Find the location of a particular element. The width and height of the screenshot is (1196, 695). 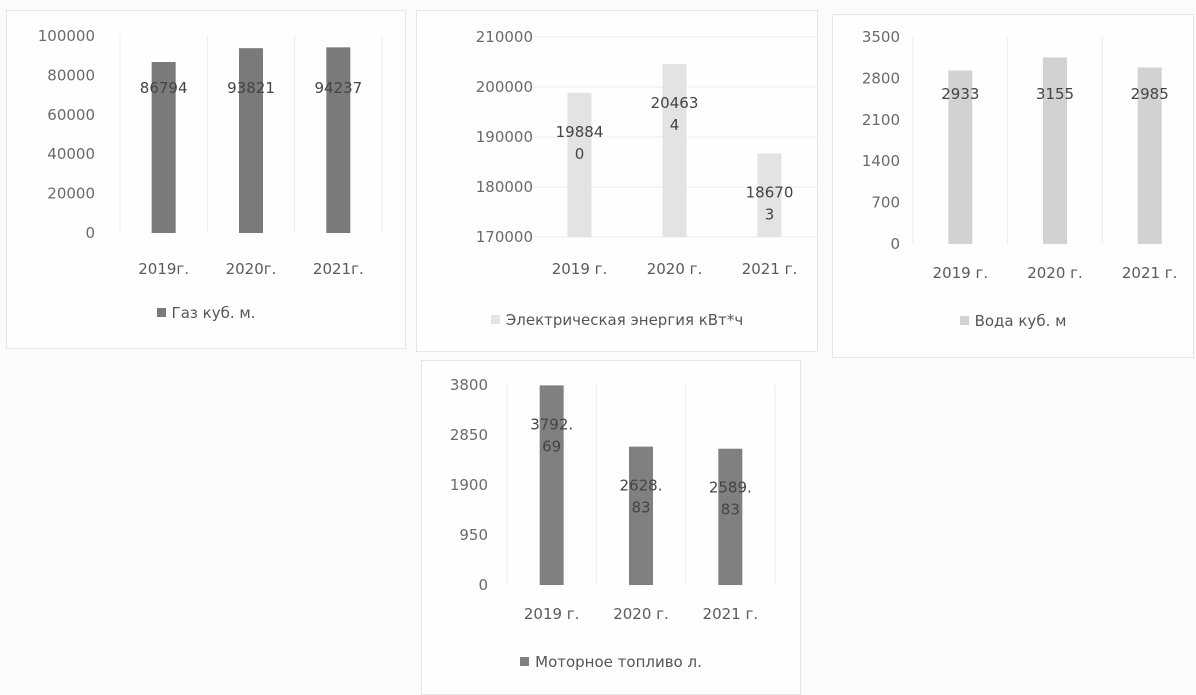

ytick-label-water: 3500 is located at coordinates (881, 37).